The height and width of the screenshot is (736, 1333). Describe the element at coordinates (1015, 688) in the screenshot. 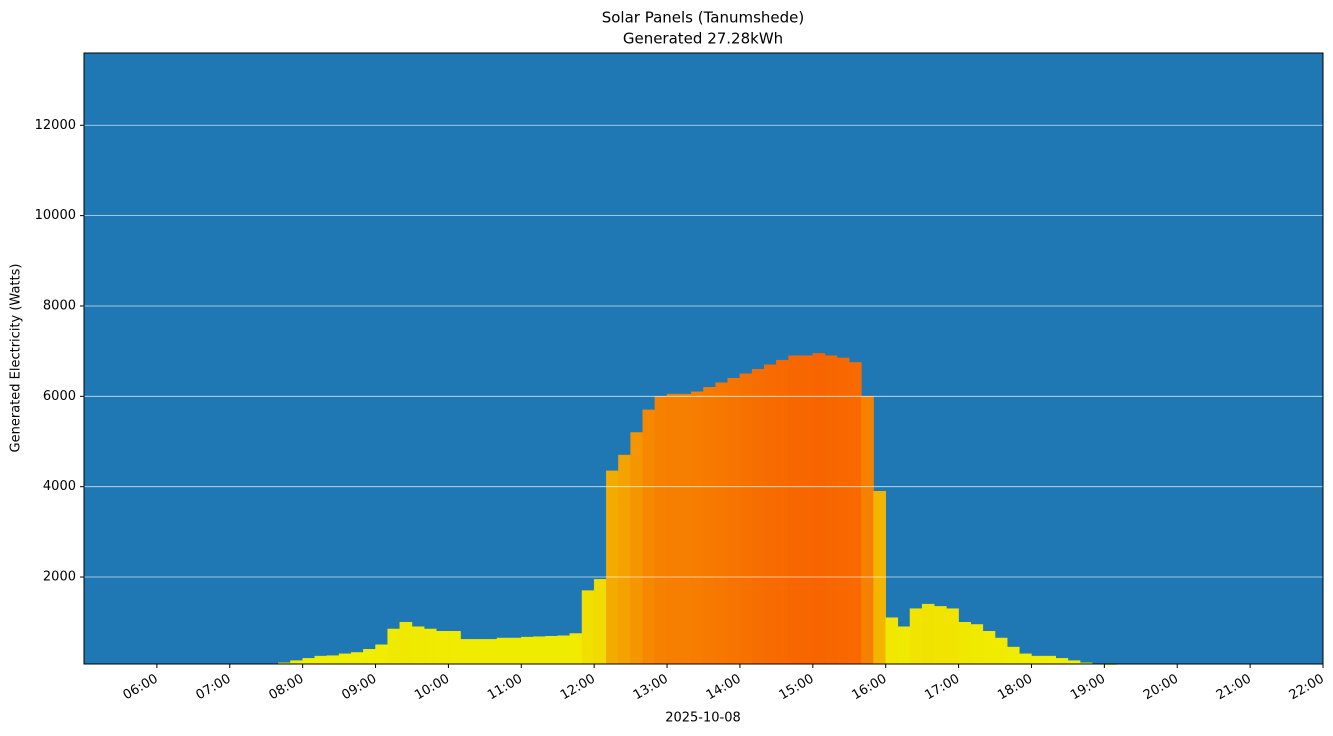

I see `x-tick-label: 18:00` at that location.